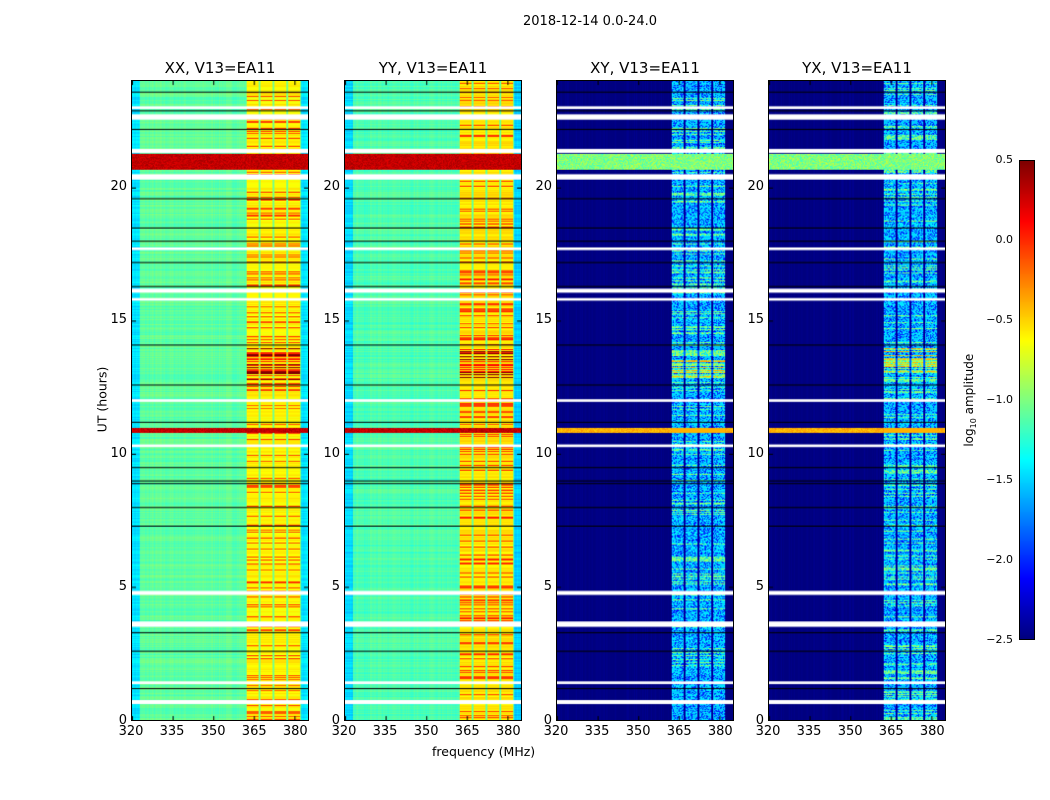  I want to click on panel-title: YY, V13=EA11, so click(433, 68).